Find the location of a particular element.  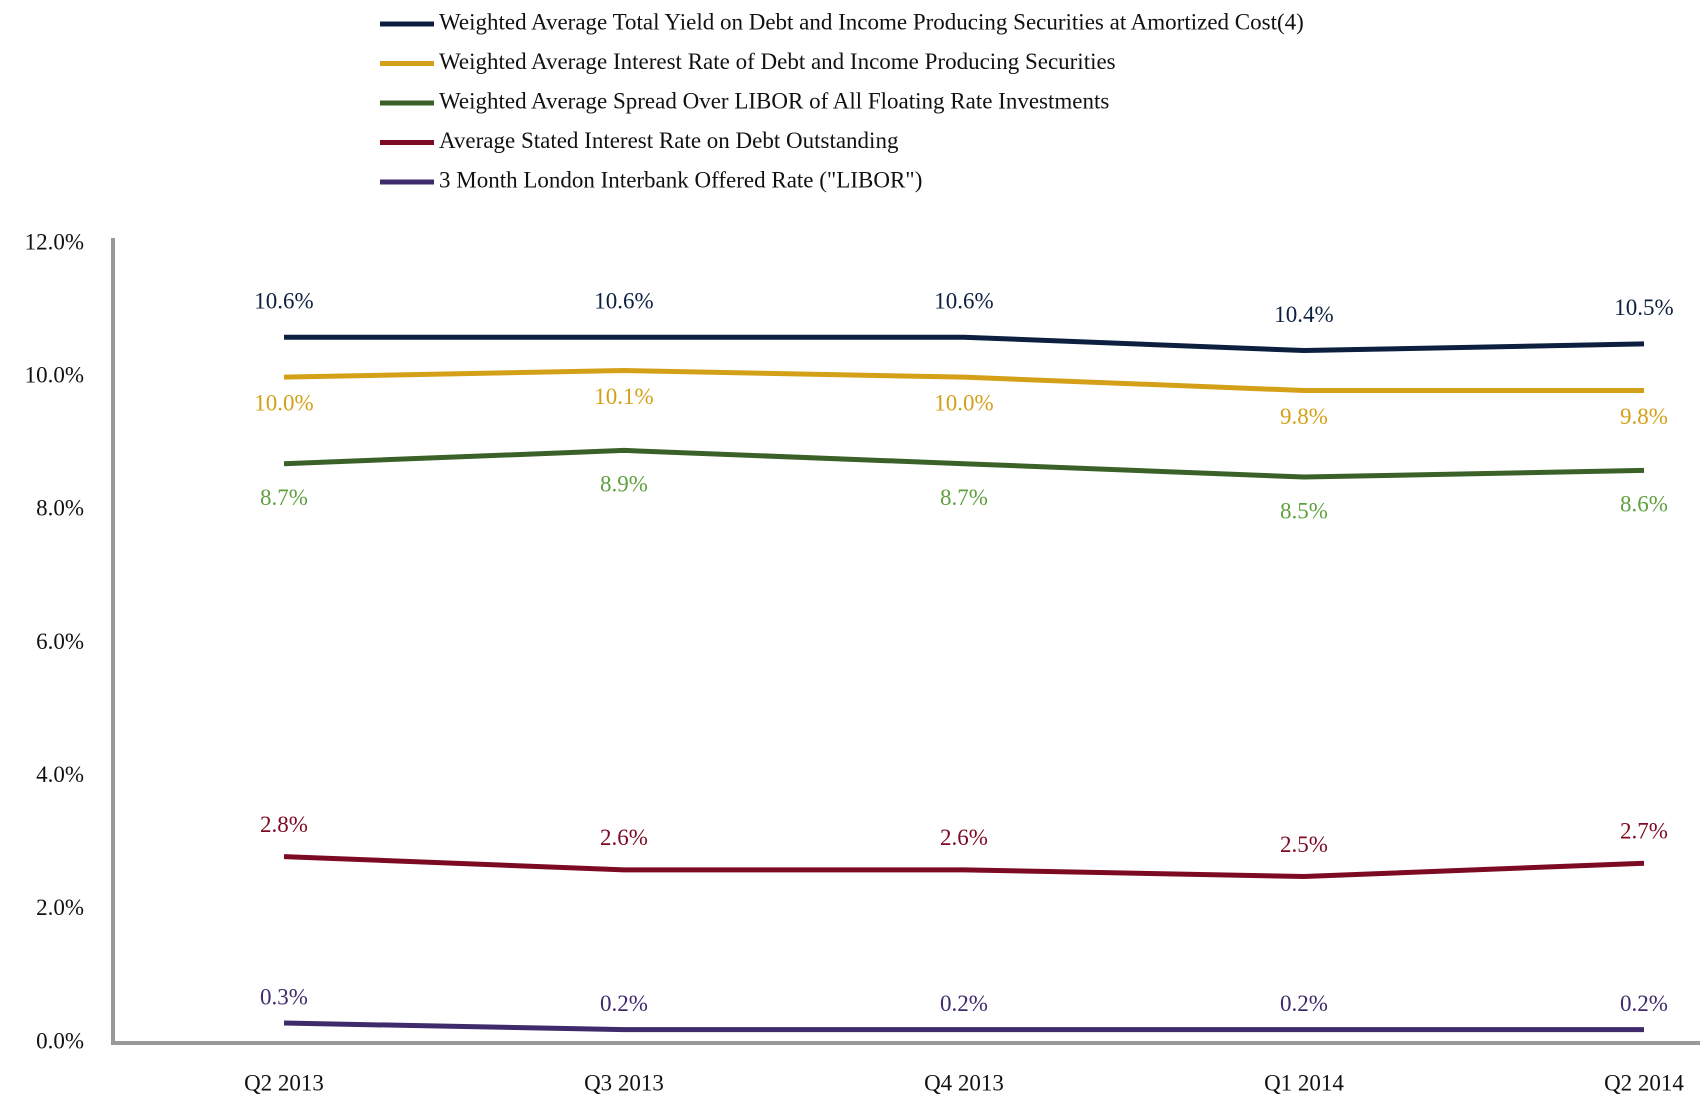

y-tick-label: 6.0% is located at coordinates (60, 641).